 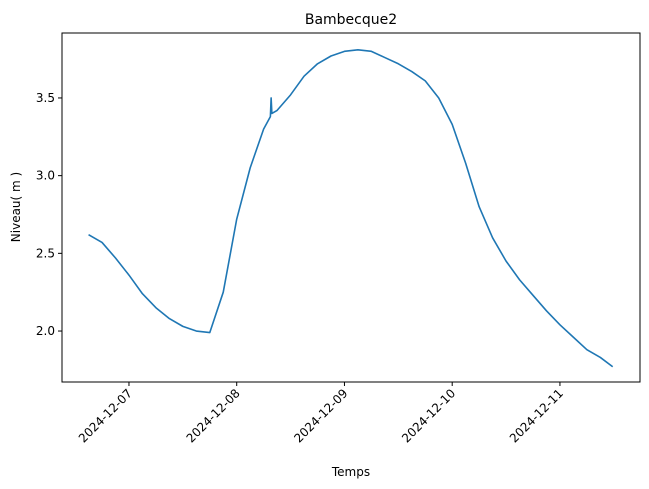 What do you see at coordinates (351, 20) in the screenshot?
I see `chart-title: Bambecque2` at bounding box center [351, 20].